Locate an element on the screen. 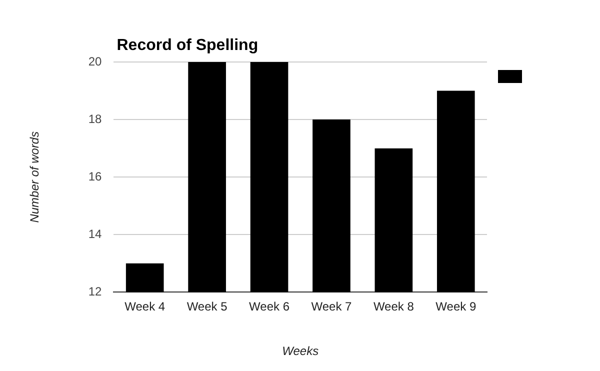  y-tick-label: 18 is located at coordinates (95, 119).